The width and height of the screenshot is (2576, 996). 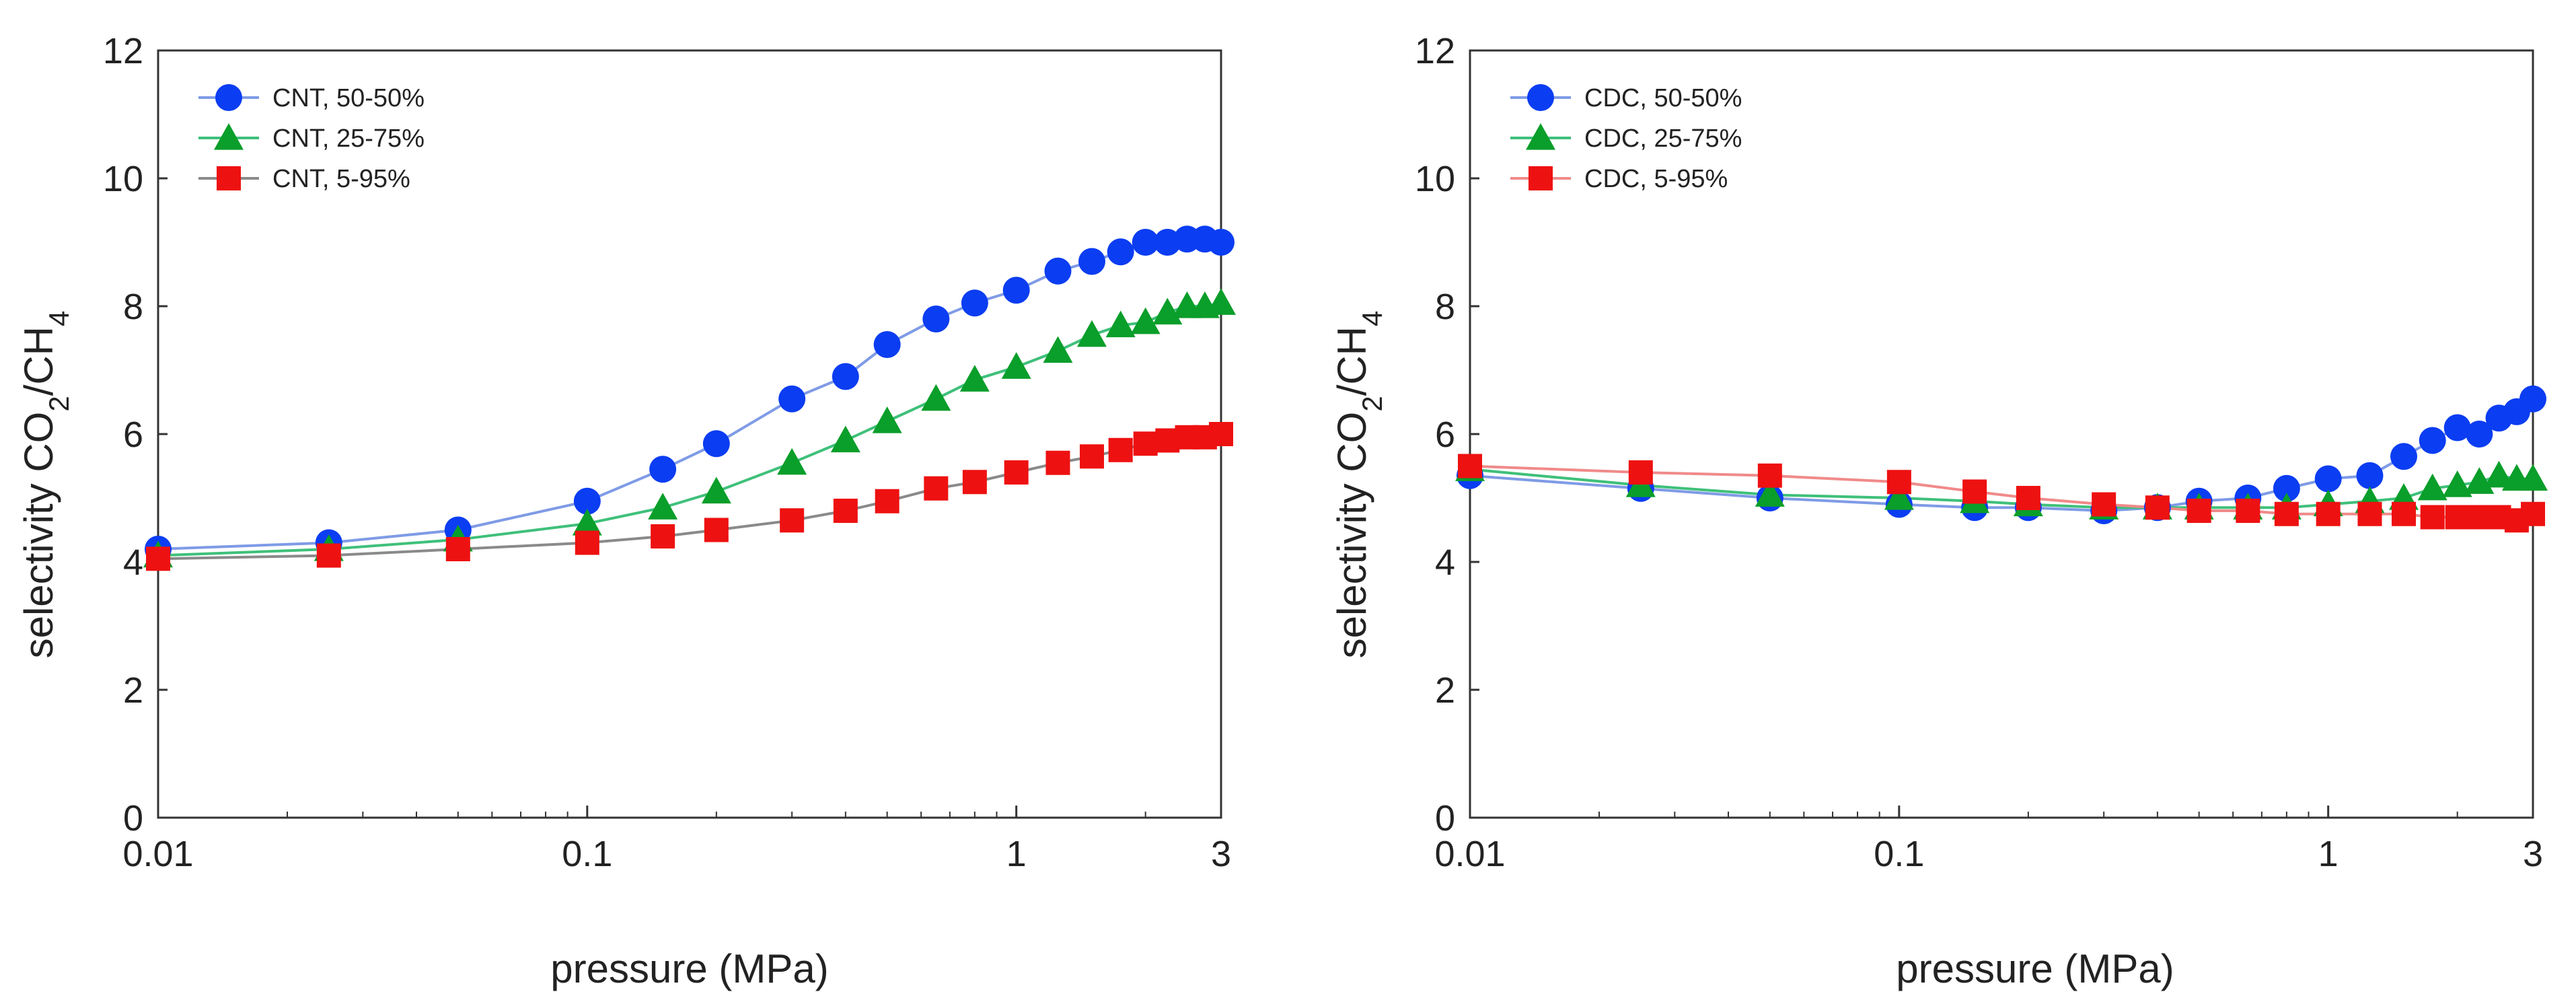 I want to click on legend-label: CDC, 25-75%, so click(x=1663, y=138).